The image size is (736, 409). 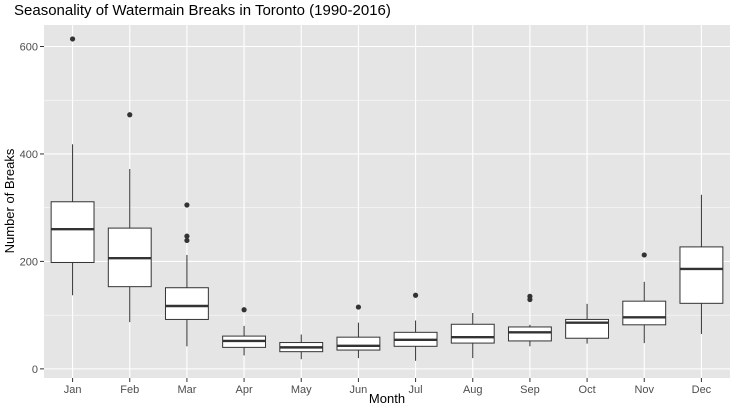 What do you see at coordinates (9, 200) in the screenshot?
I see `y-axis-label: Number of Breaks` at bounding box center [9, 200].